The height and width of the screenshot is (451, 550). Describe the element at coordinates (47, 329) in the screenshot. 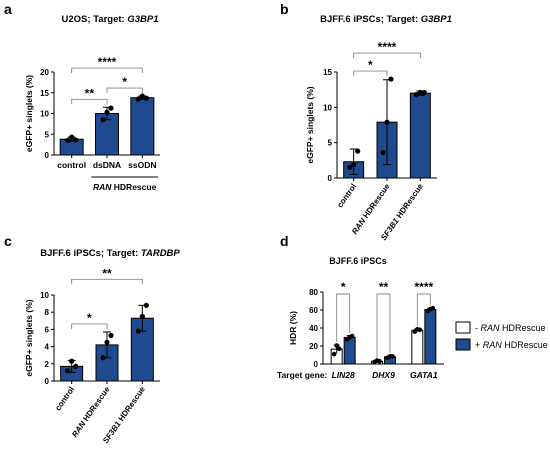

I see `y-tick-label: 6` at that location.